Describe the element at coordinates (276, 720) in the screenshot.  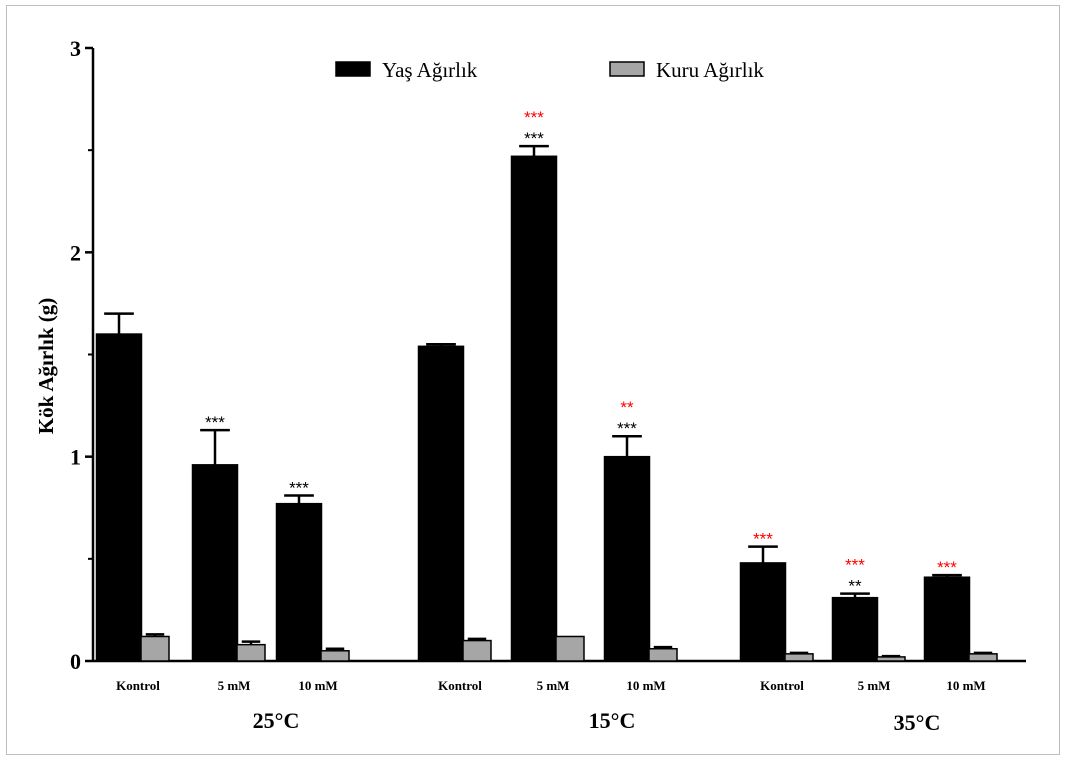
I see `group-label: 25°C` at that location.